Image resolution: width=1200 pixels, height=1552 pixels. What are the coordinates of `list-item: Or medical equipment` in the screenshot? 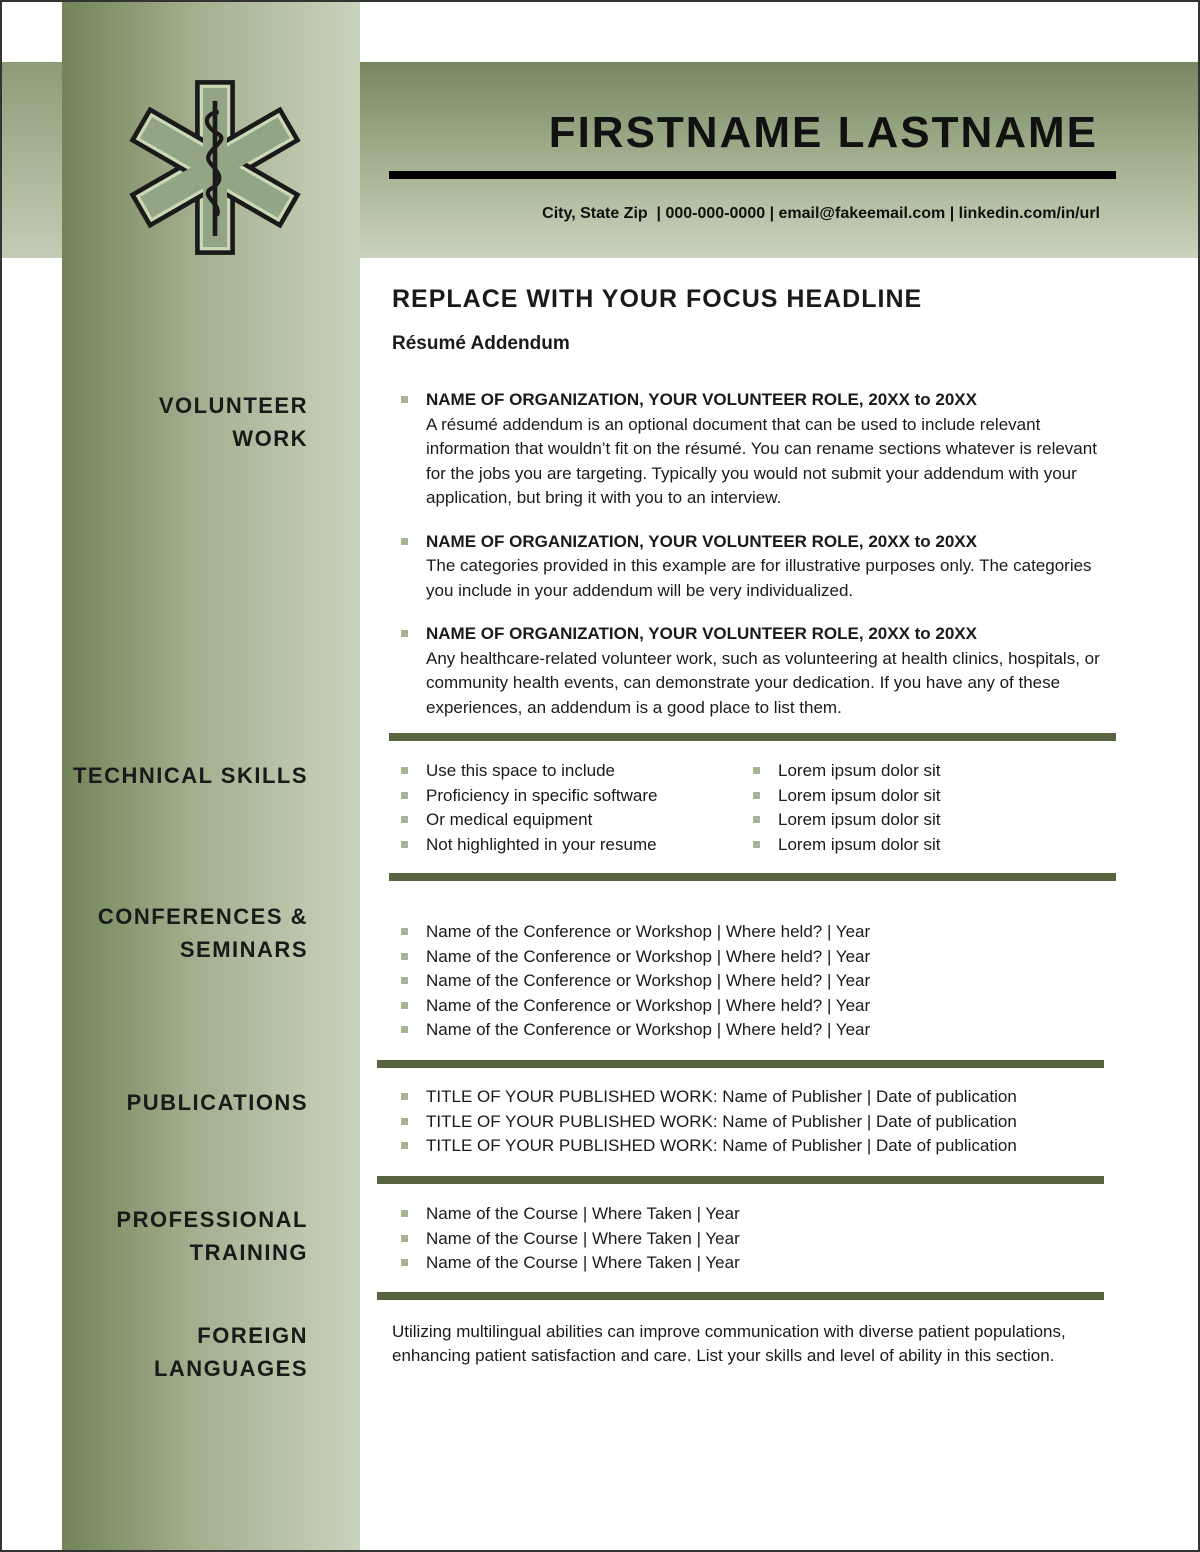 It's located at (562, 820).